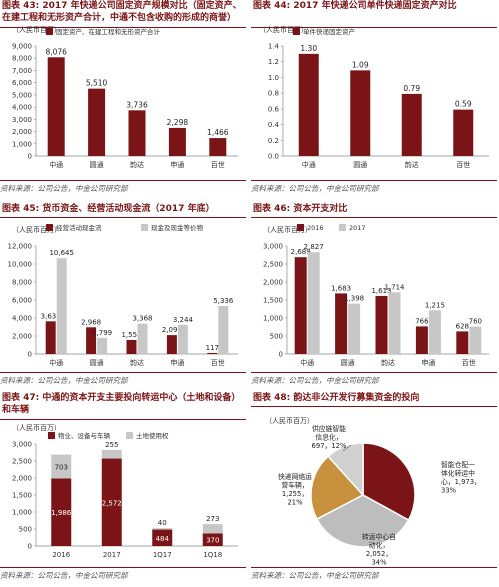  Describe the element at coordinates (137, 104) in the screenshot. I see `data-label: 3,736` at that location.